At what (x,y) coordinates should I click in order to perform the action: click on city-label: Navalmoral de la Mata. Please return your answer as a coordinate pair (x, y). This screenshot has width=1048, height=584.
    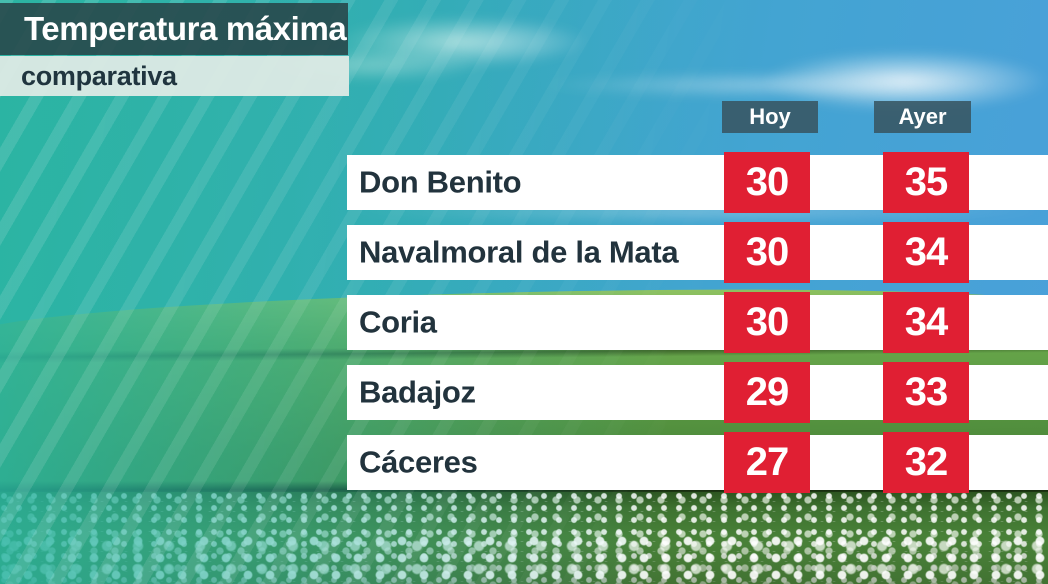
    Looking at the image, I should click on (519, 251).